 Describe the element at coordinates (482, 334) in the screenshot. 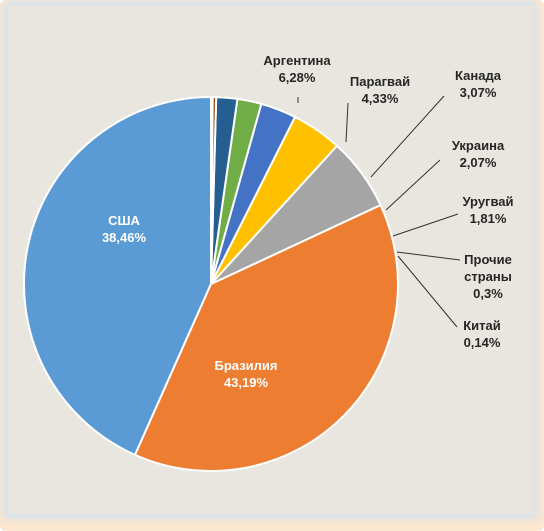

I see `slice-label-8: Китай 0,14%` at that location.